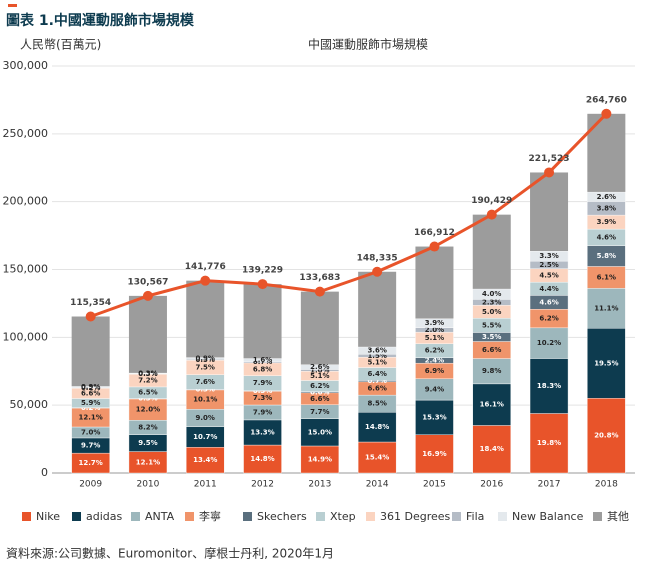 This screenshot has width=661, height=575. What do you see at coordinates (434, 485) in the screenshot?
I see `x-tick-label: 2015` at bounding box center [434, 485].